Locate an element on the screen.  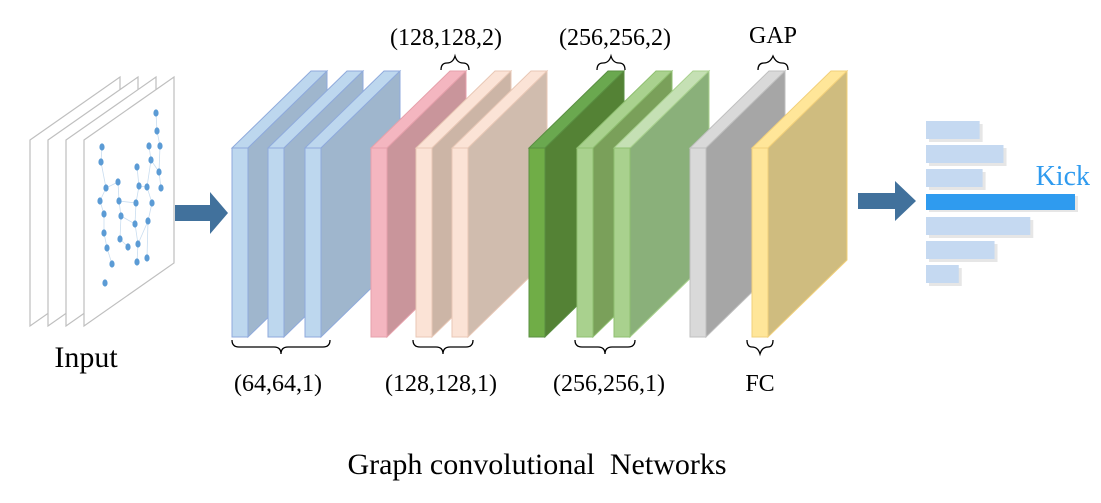
label-gap: GAP is located at coordinates (773, 36).